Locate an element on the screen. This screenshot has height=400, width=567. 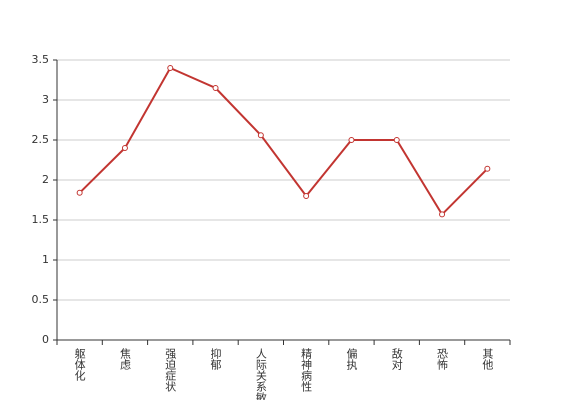
x-tick-label: 偏执 is located at coordinates (351, 359).